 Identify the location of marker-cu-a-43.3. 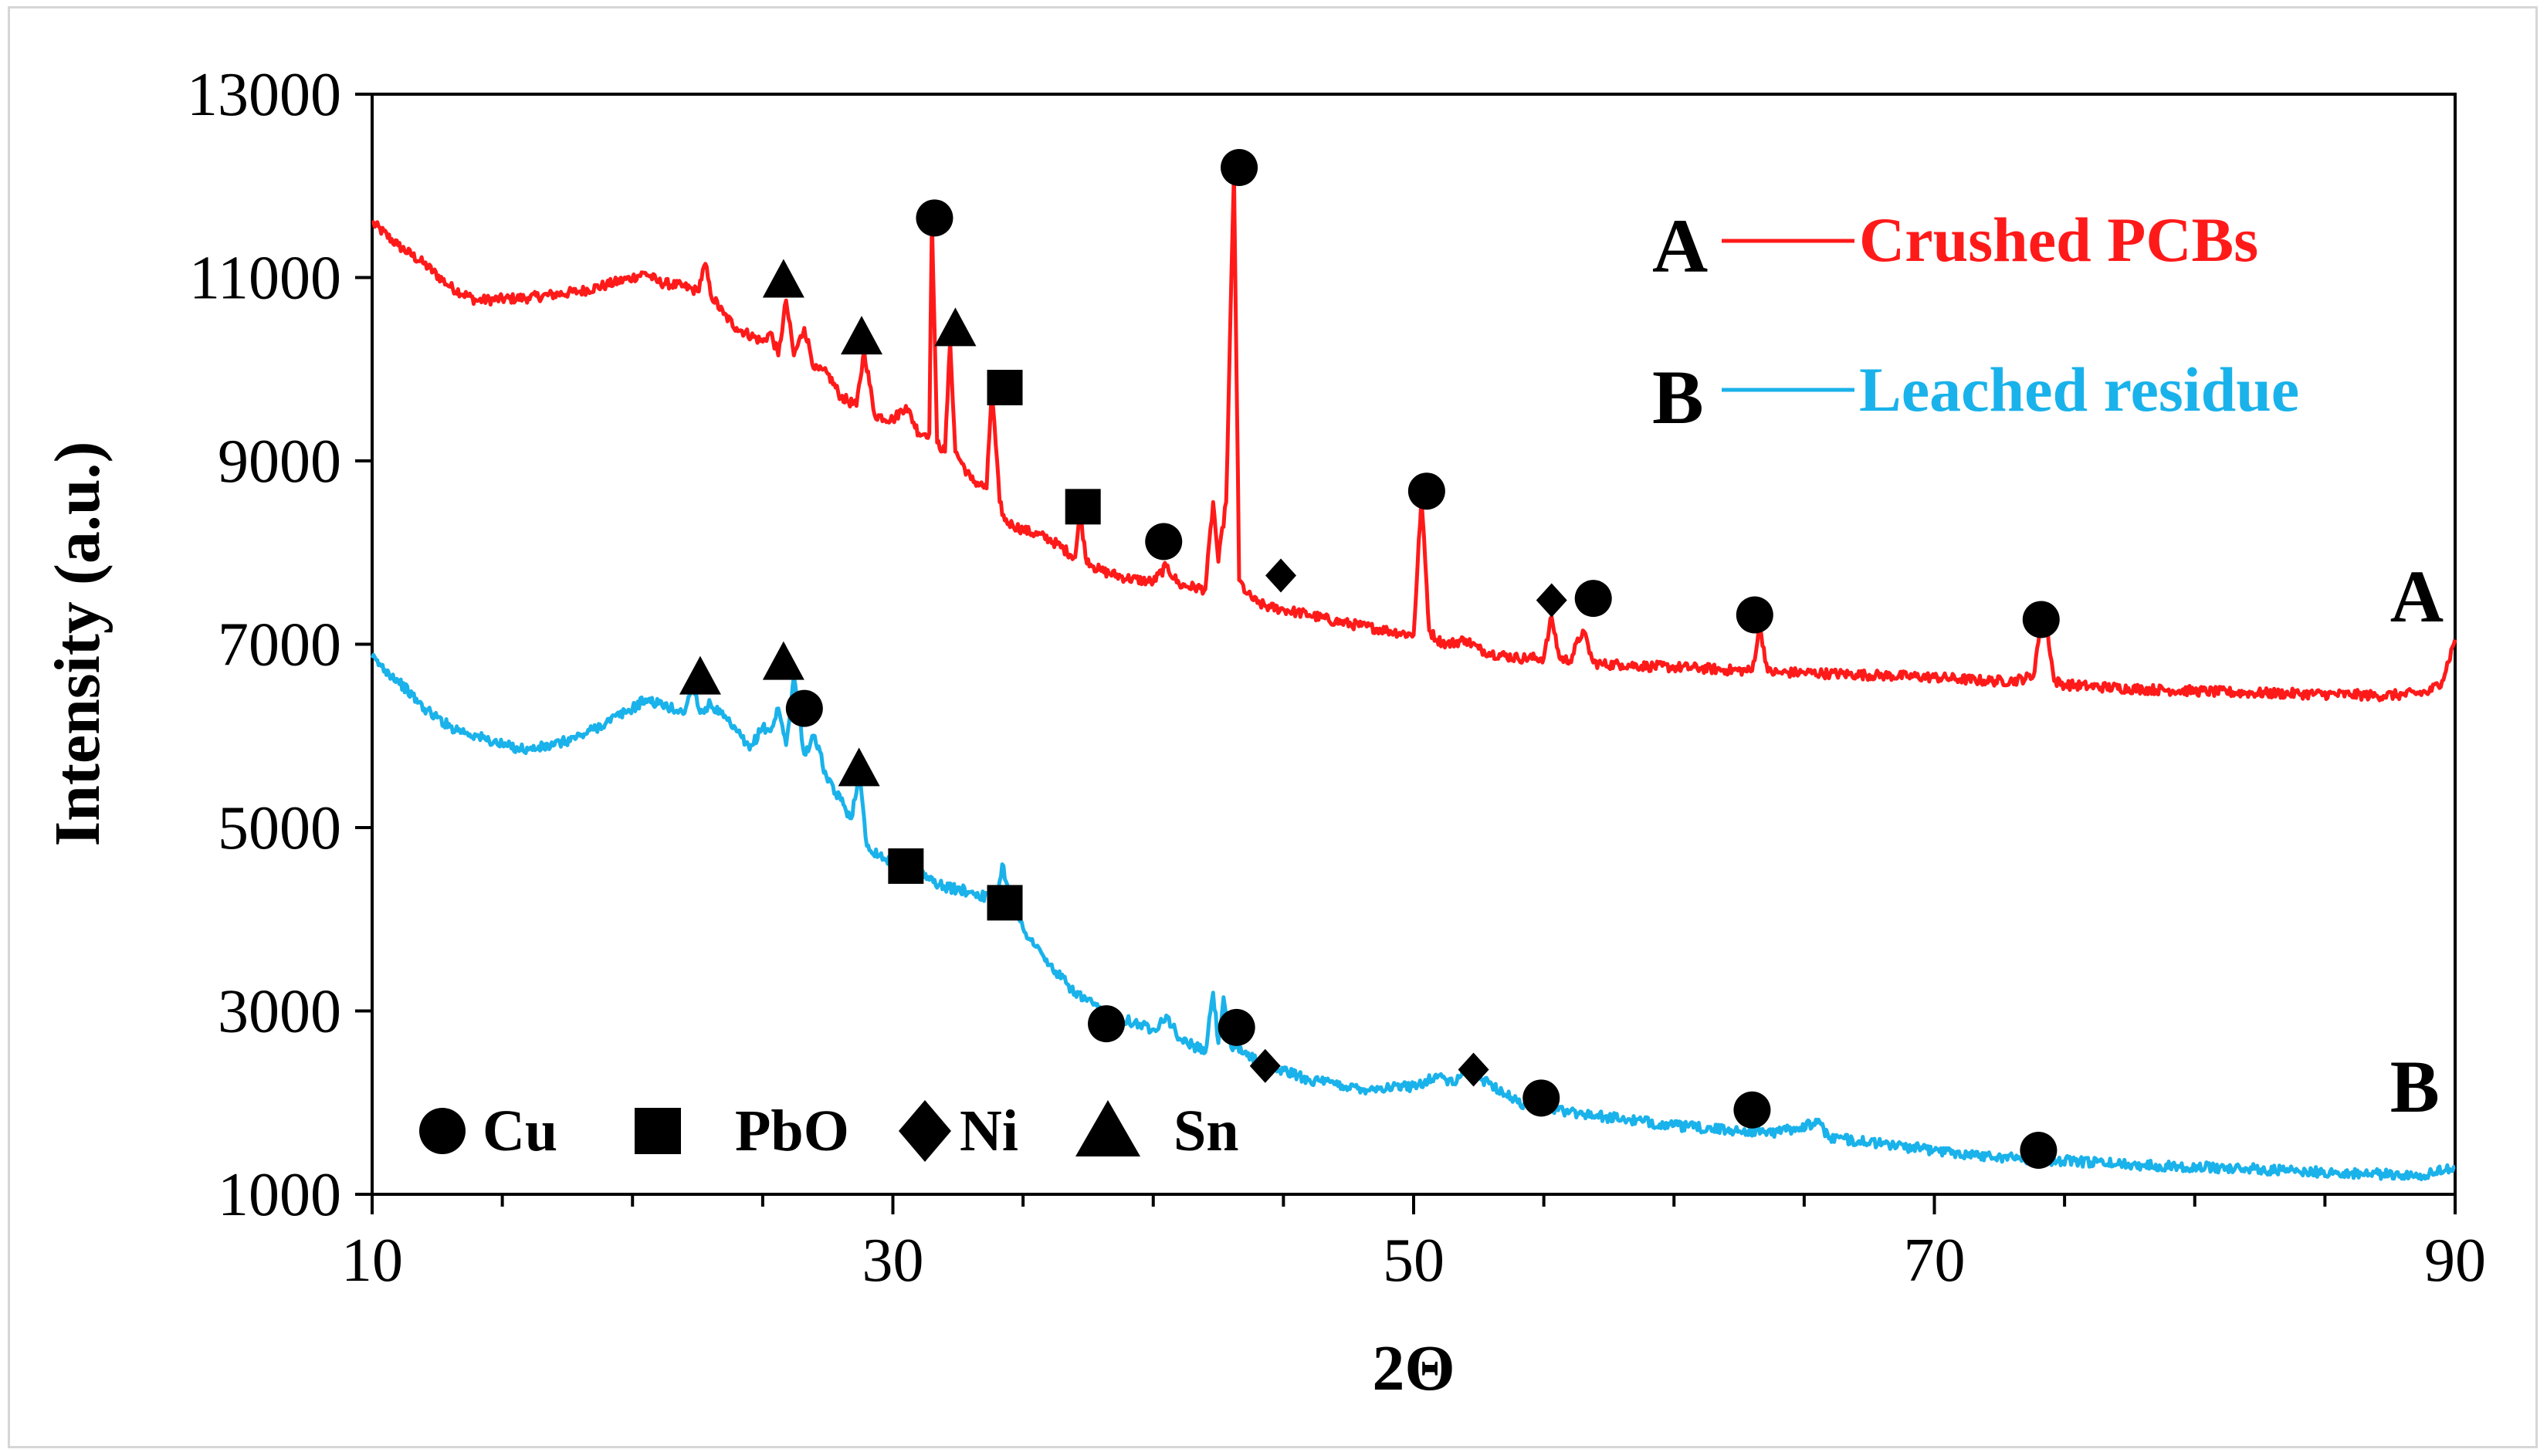
(1239, 167).